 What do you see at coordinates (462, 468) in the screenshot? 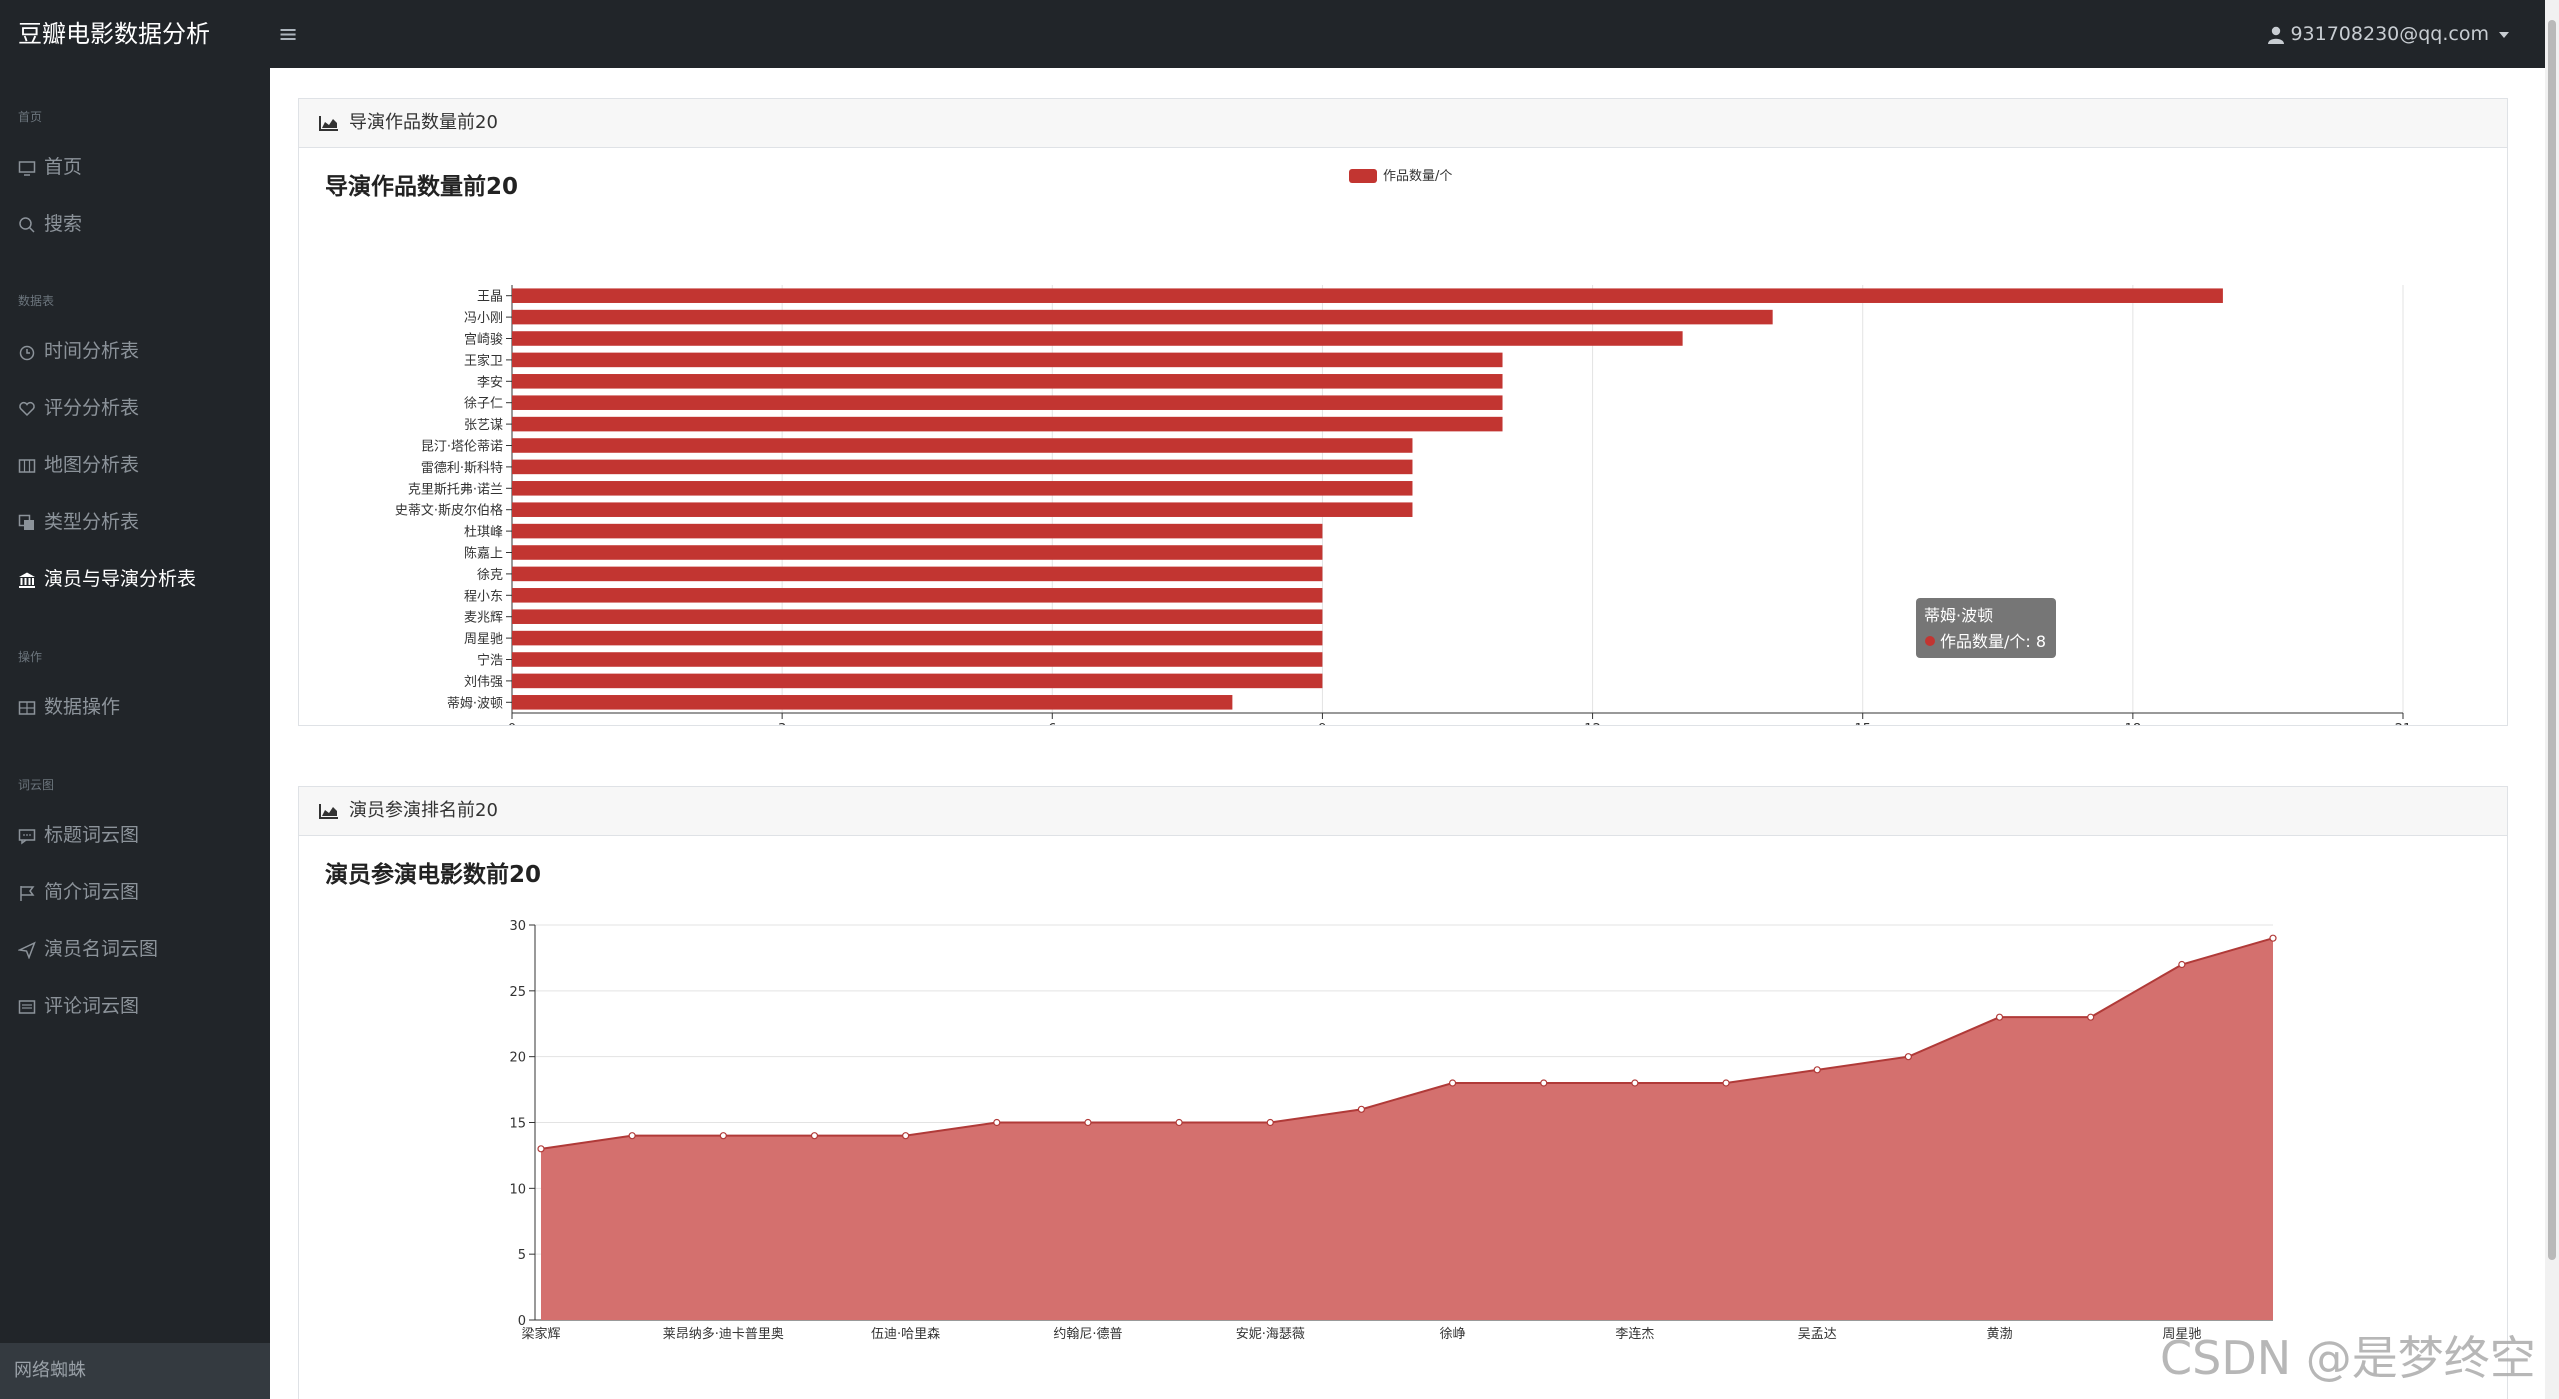
I see `y-tick-label: 雷德利·斯科特` at bounding box center [462, 468].